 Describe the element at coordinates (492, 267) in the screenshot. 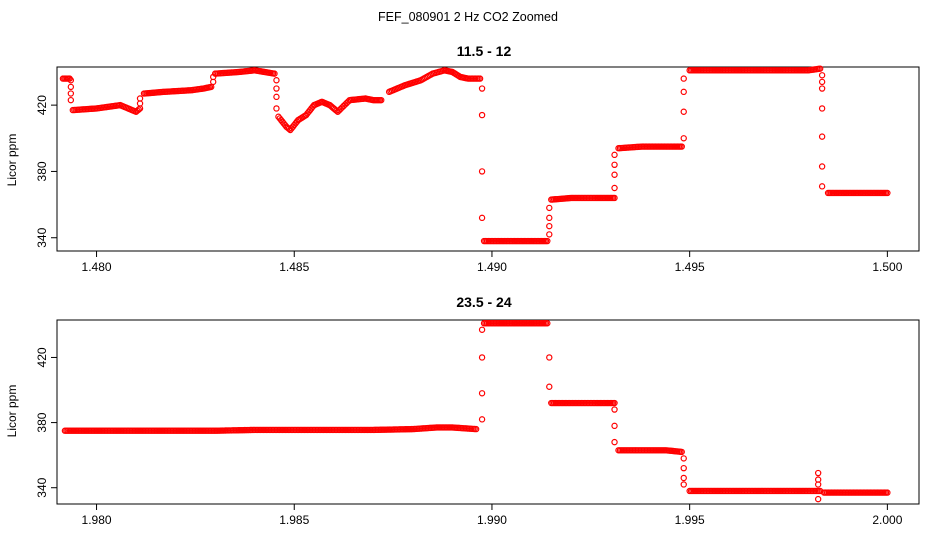

I see `x-tick-label: 1.490` at that location.